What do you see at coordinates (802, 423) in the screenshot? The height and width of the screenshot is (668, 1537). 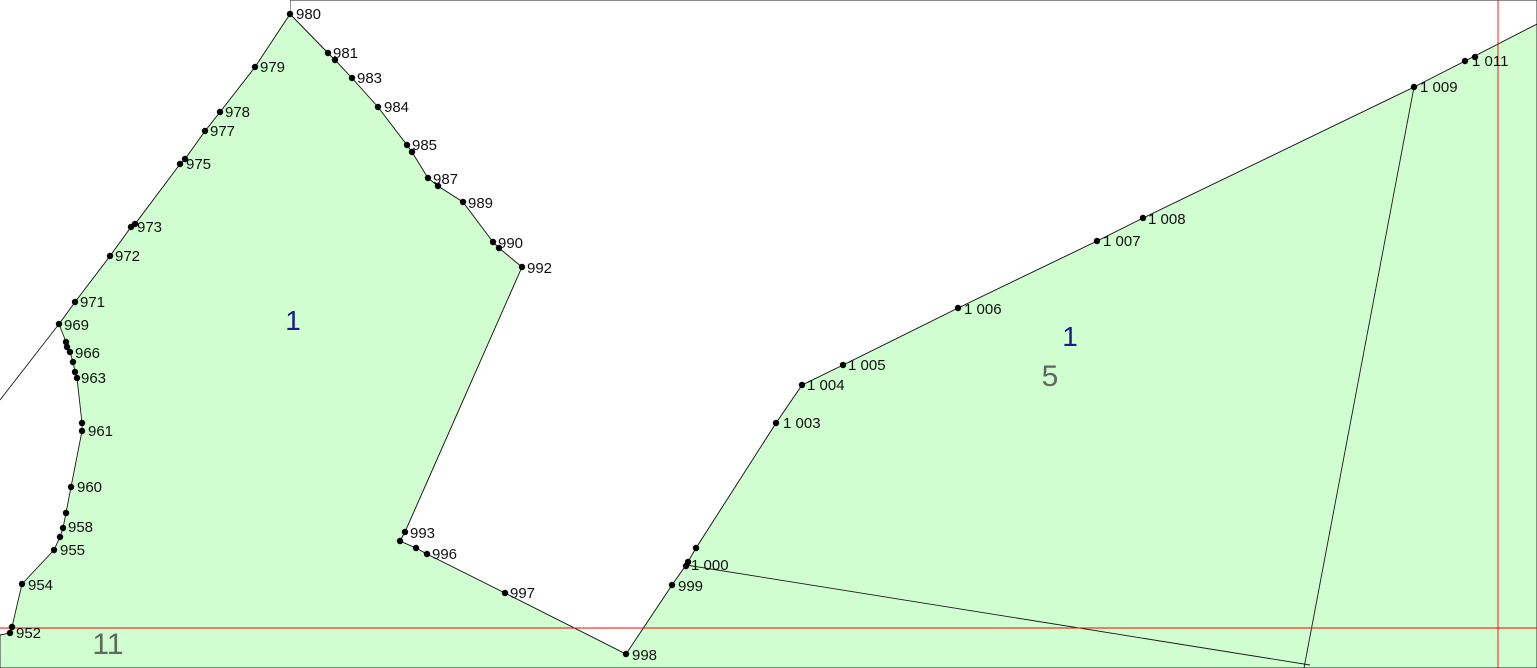 I see `vertex-label: 1 003` at bounding box center [802, 423].